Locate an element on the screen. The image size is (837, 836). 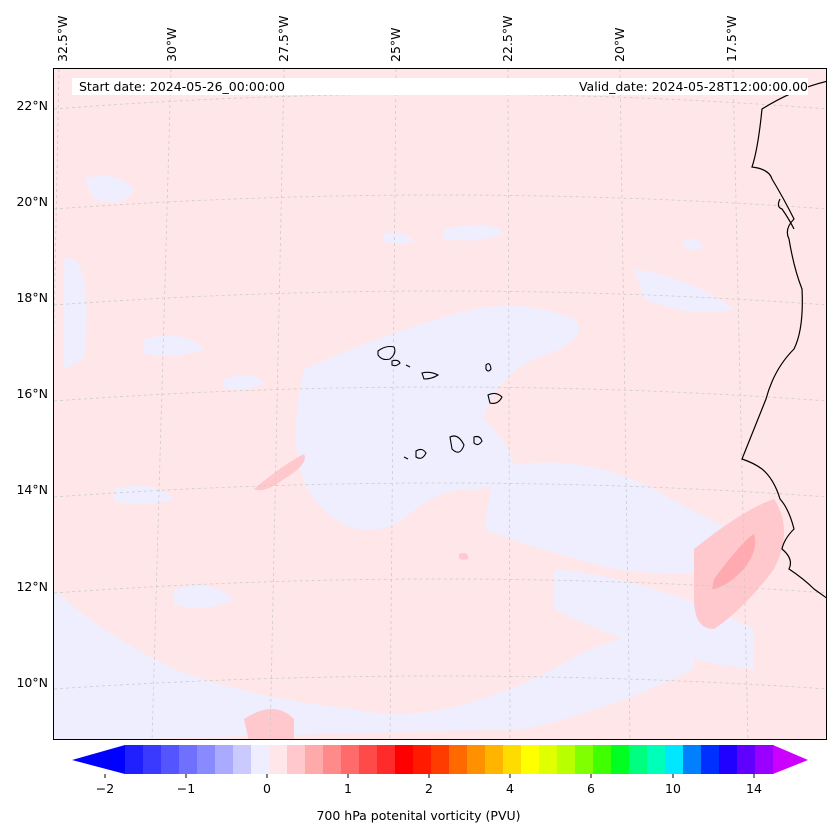
colorbar-extend-low is located at coordinates (98, 759).